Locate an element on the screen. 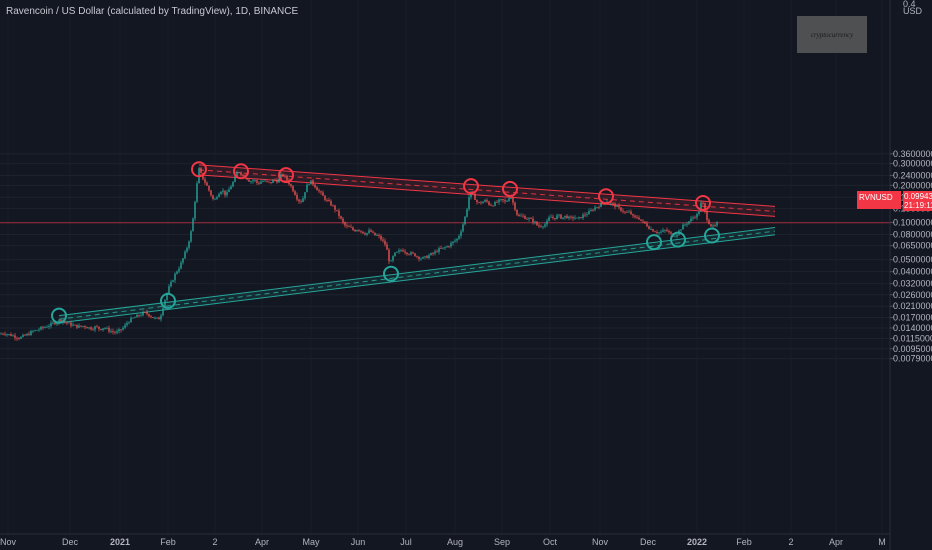  price-badge-countdown: 21:19:11 is located at coordinates (918, 205).